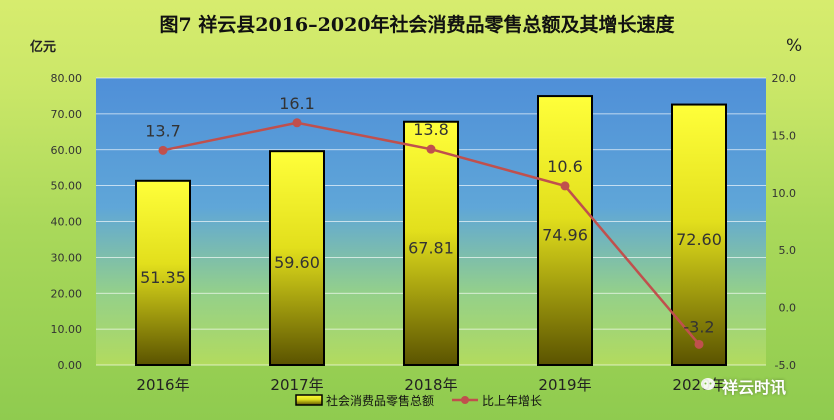  I want to click on growth-value-label: -3.2, so click(698, 326).